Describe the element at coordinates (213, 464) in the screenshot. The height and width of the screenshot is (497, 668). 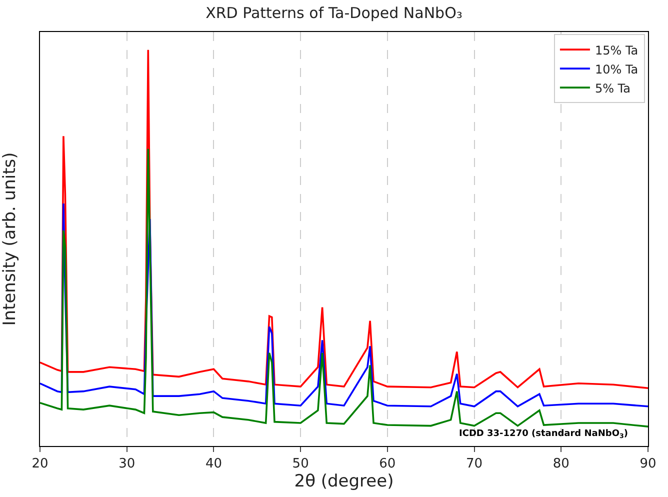
I see `x-tick-label: 40` at that location.